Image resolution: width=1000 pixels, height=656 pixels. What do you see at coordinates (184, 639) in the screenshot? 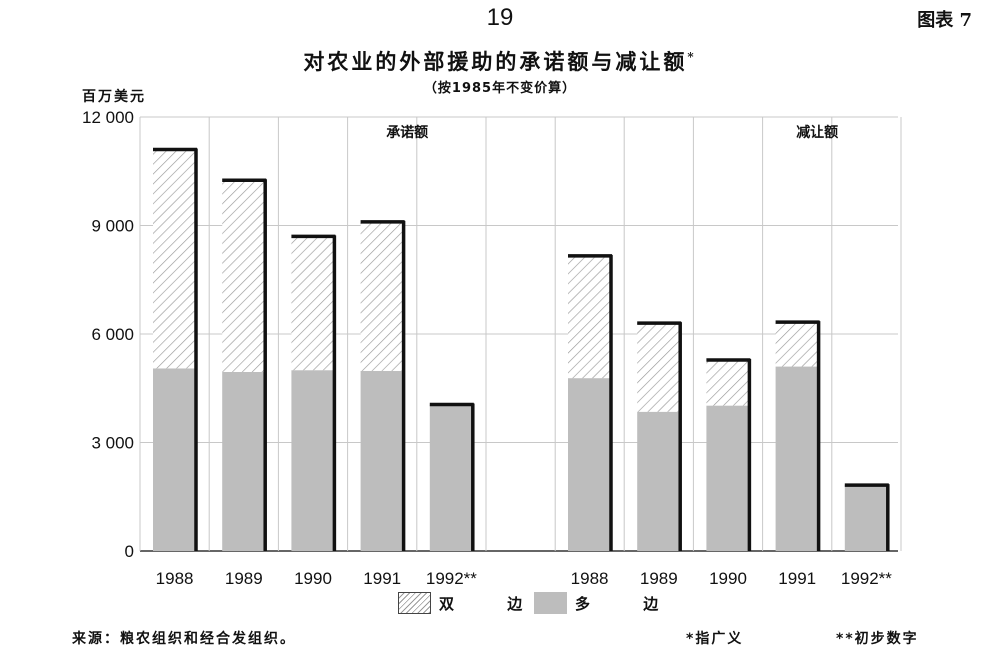
I see `source-note: 来源：粮农组织和经合发组织。` at bounding box center [184, 639].